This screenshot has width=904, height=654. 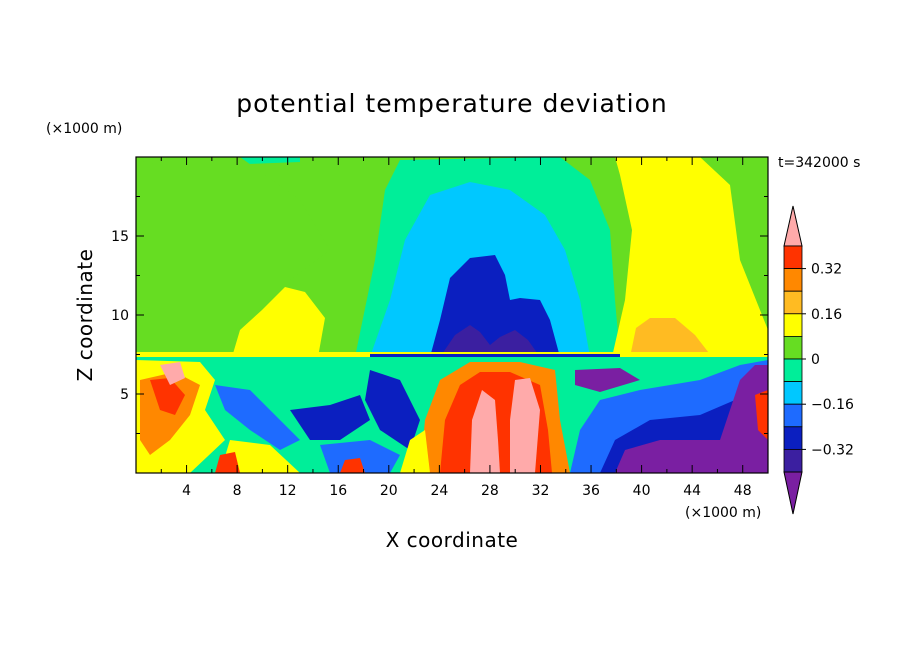 I want to click on tropopause-cold-band, so click(x=495, y=356).